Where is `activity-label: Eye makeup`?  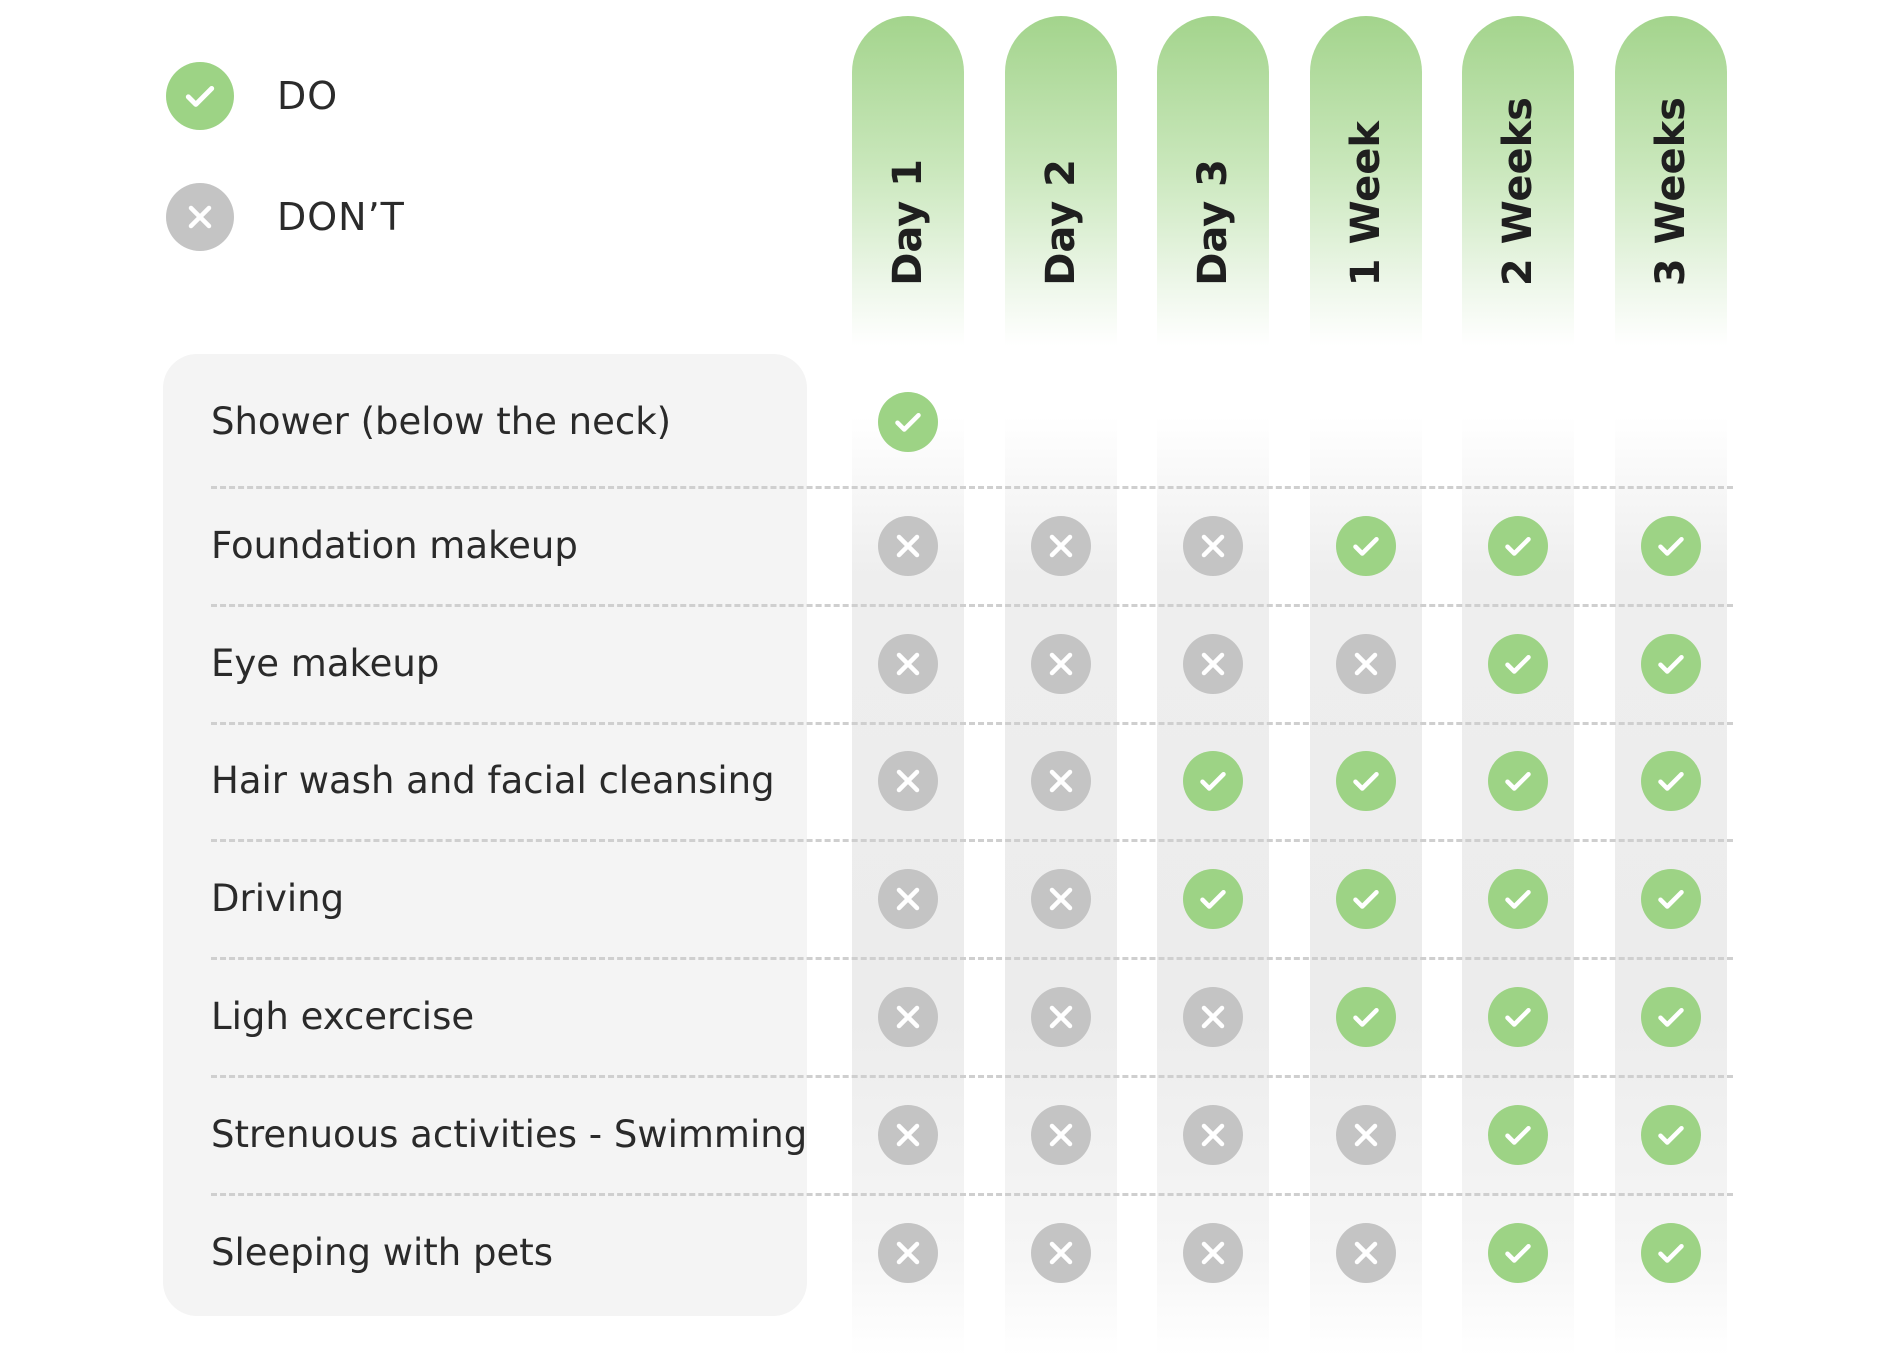 activity-label: Eye makeup is located at coordinates (325, 663).